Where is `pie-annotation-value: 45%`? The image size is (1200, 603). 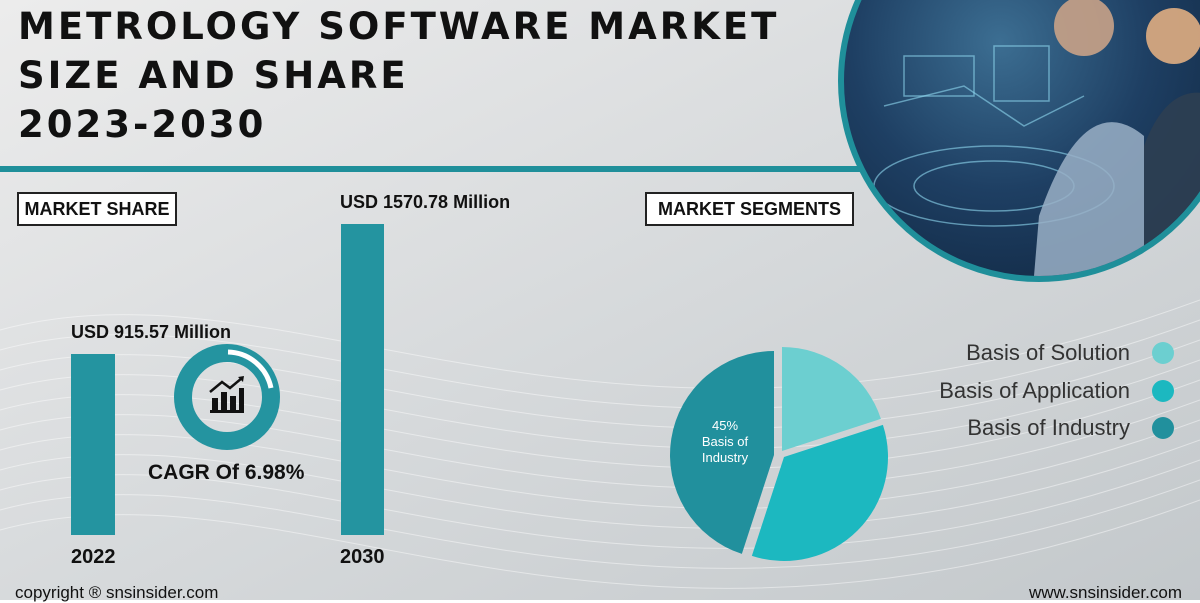 pie-annotation-value: 45% is located at coordinates (725, 425).